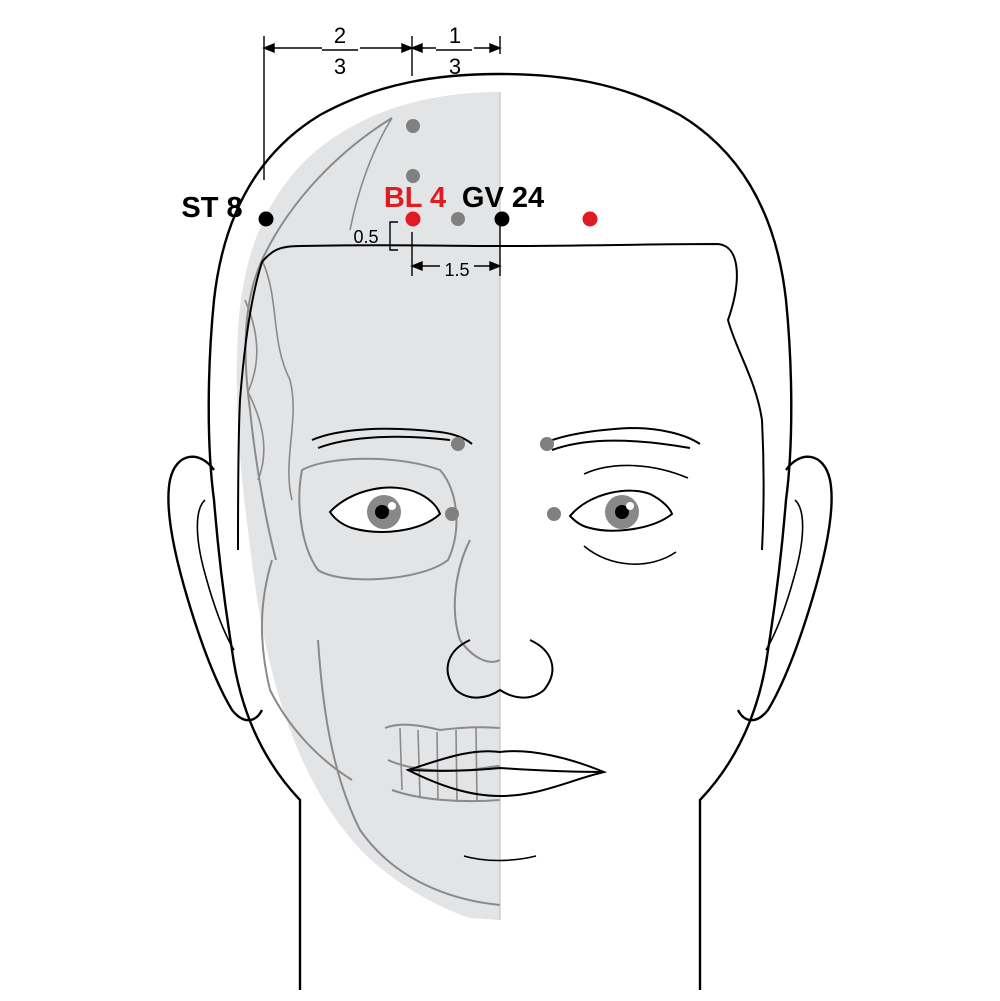 Image resolution: width=1000 pixels, height=1001 pixels. I want to click on skull-temporal, so click(254, 390).